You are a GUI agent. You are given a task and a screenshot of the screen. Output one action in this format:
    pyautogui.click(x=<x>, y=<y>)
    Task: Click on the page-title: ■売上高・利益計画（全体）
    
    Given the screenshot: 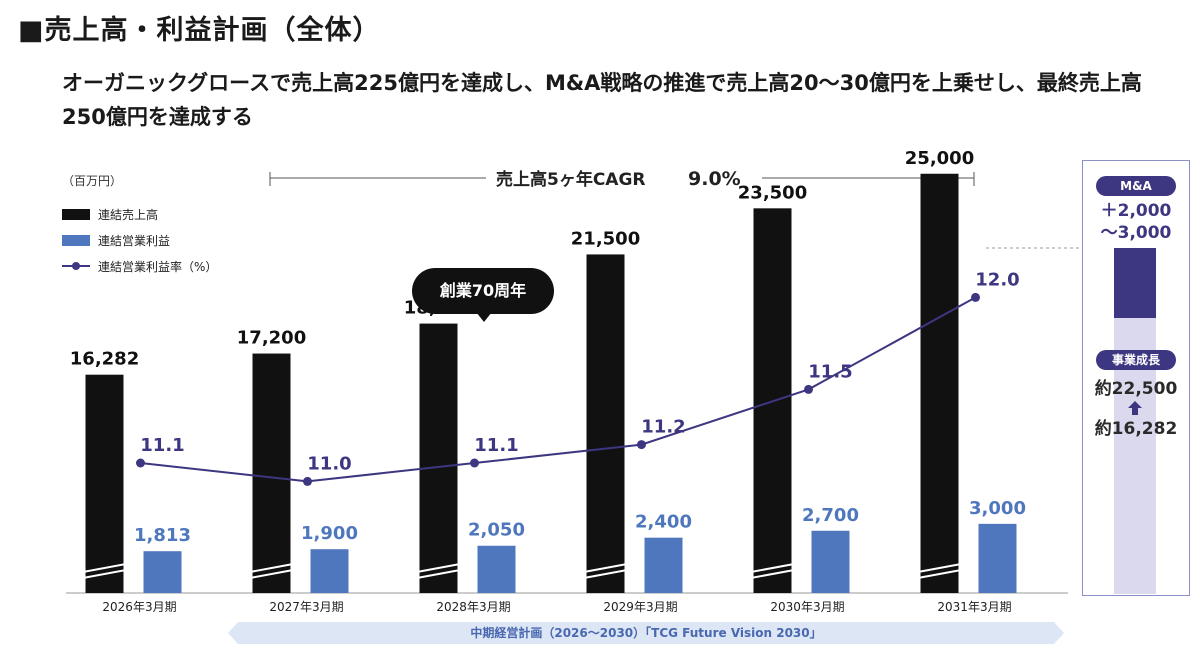 What is the action you would take?
    pyautogui.click(x=199, y=30)
    